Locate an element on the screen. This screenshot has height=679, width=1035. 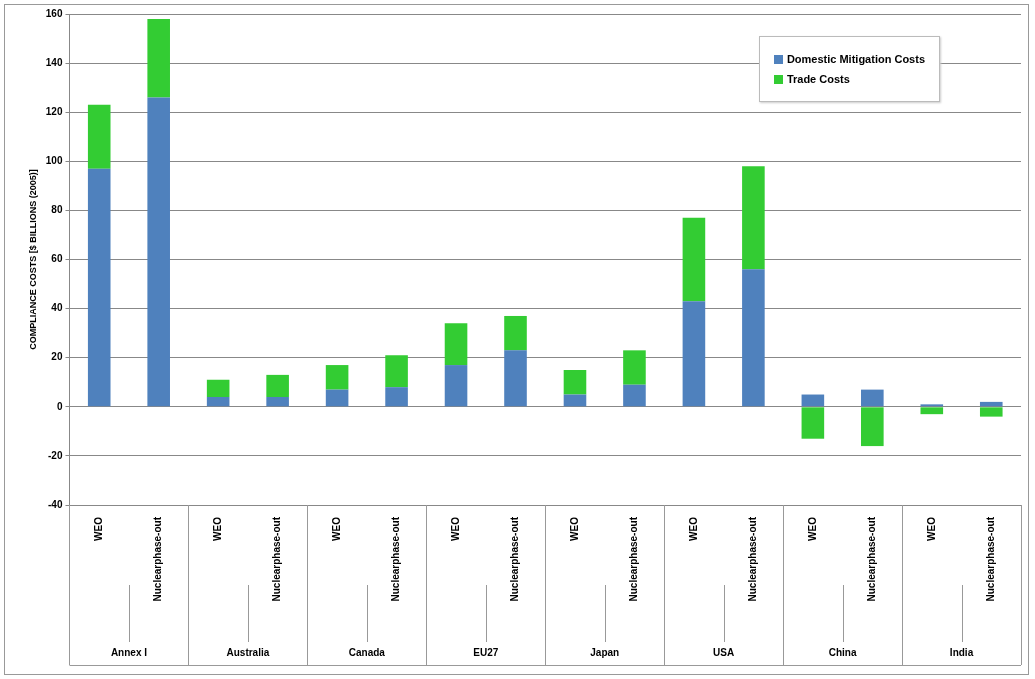
text: Canada is located at coordinates (367, 653).